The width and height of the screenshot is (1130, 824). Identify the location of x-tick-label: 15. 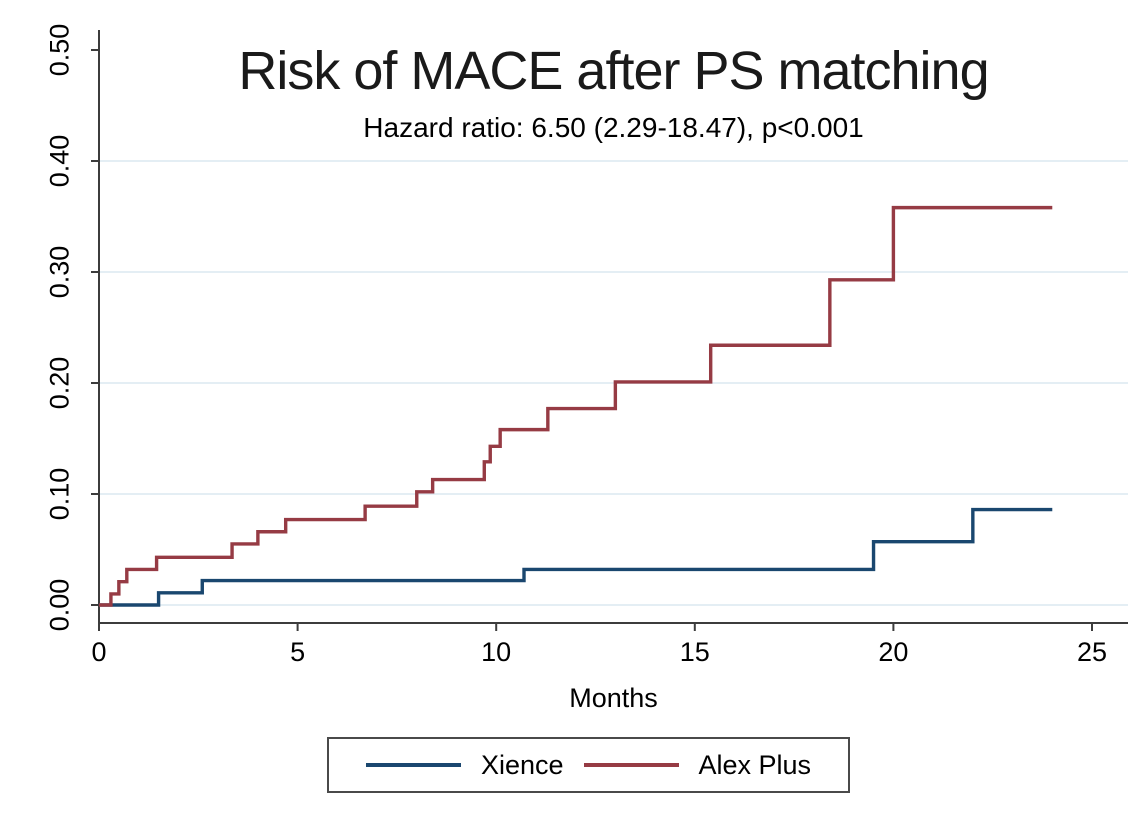
(694, 652).